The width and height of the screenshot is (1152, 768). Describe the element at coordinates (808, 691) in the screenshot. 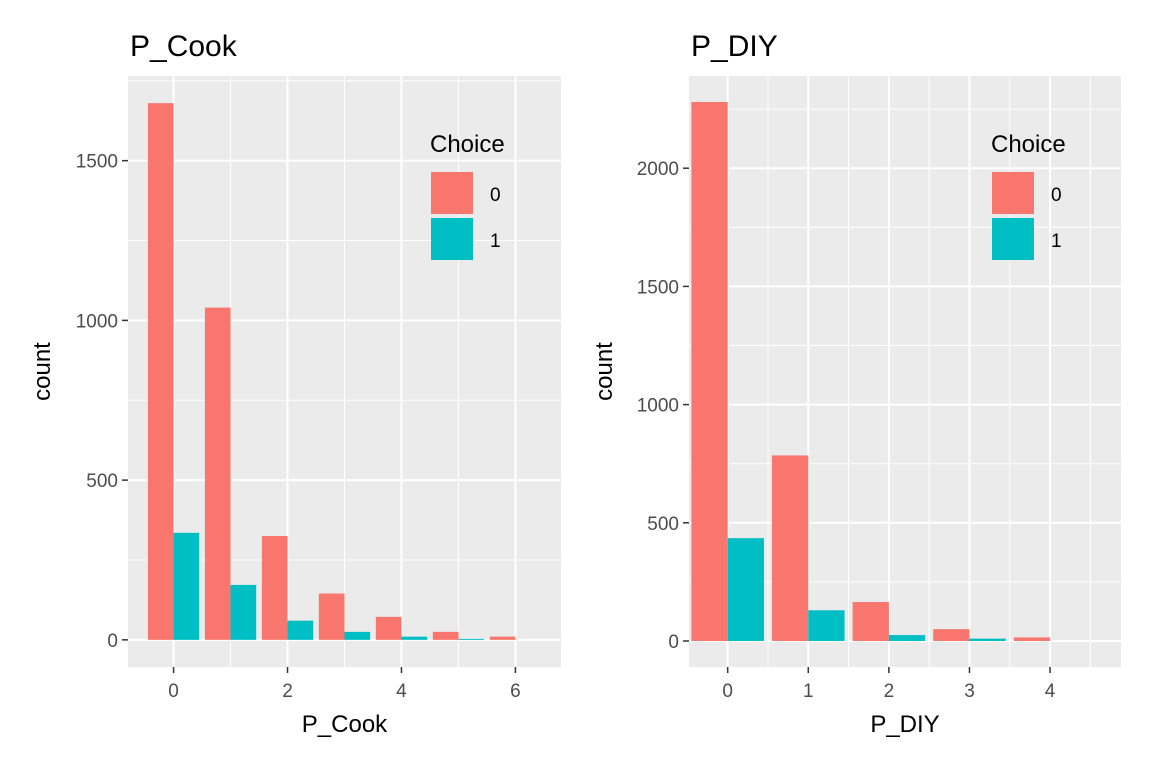

I see `x-tick-label: 1` at that location.